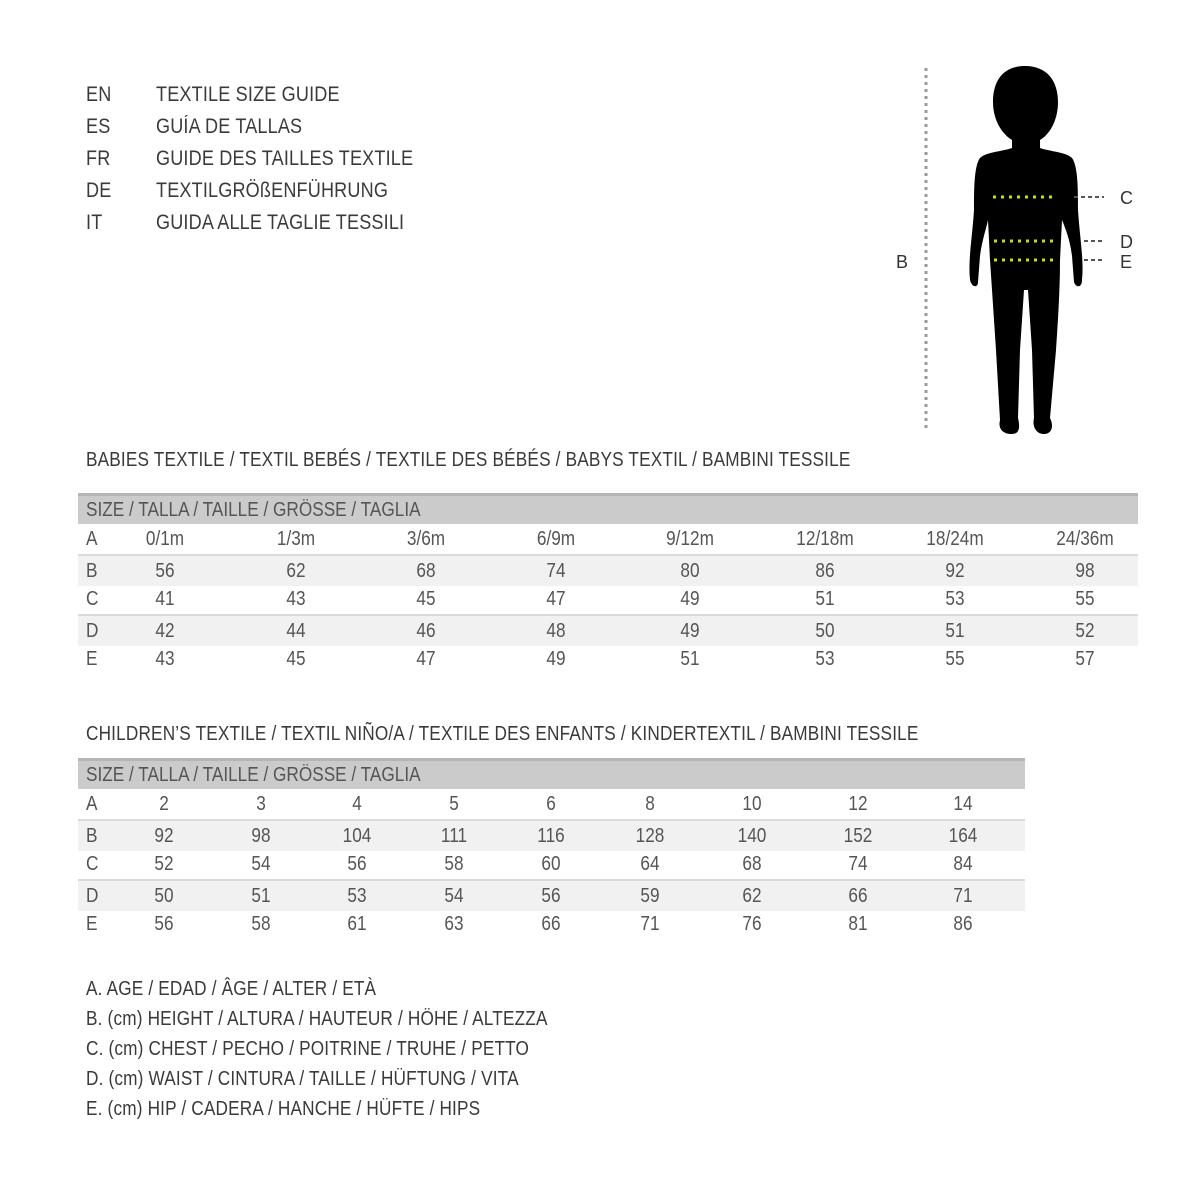 This screenshot has height=1200, width=1200. What do you see at coordinates (551, 773) in the screenshot?
I see `table-header: SIZE / TALLA / TAILLE / GRÖSSE / TAGLIA` at bounding box center [551, 773].